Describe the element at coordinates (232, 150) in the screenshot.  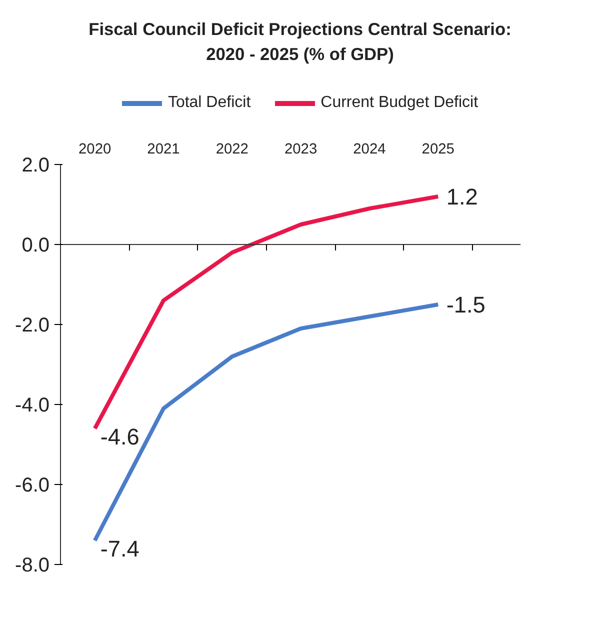
I see `x-tick-label: 2022` at that location.